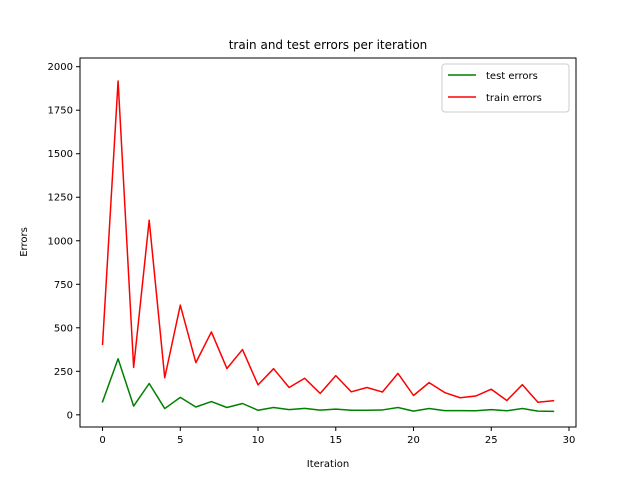 The height and width of the screenshot is (480, 640). Describe the element at coordinates (335, 440) in the screenshot. I see `x-tick-label: 15` at that location.